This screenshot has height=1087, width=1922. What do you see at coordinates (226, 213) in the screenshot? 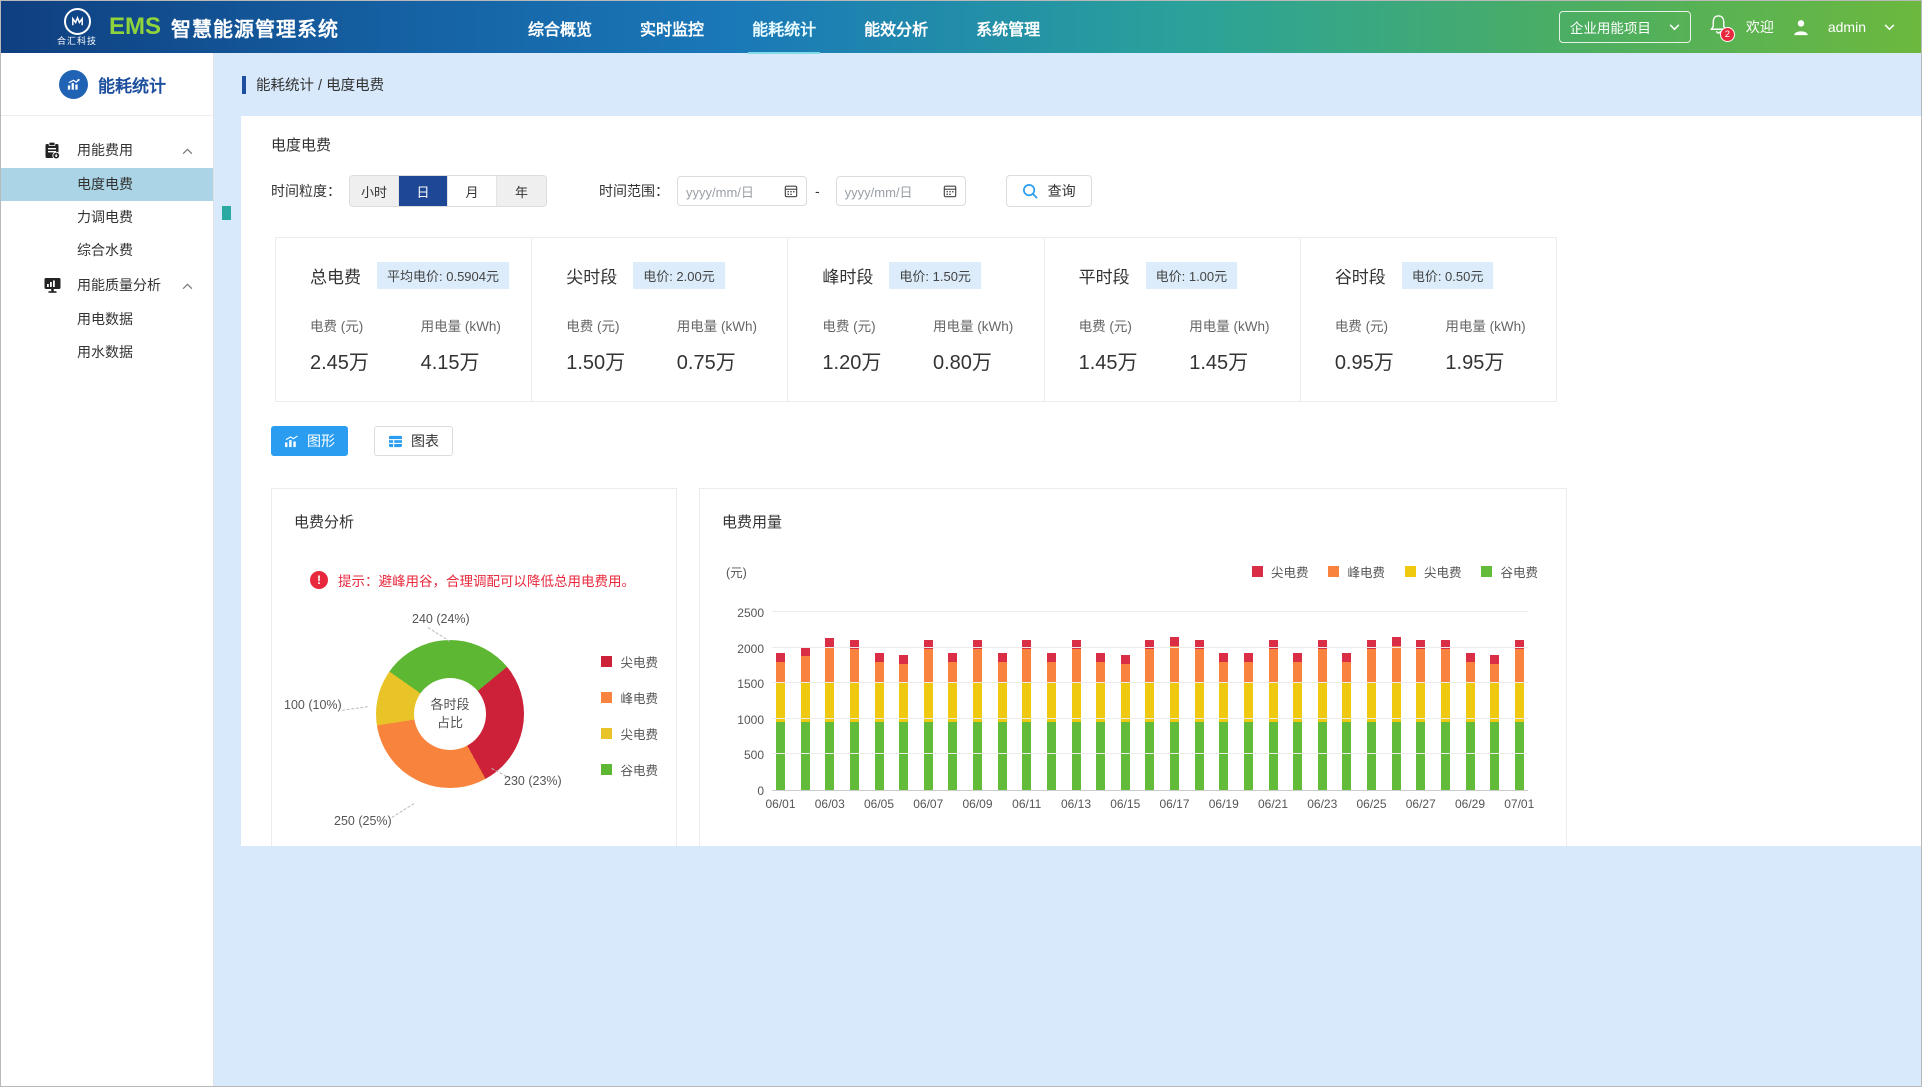
I see `sidebar-collapse-handle` at bounding box center [226, 213].